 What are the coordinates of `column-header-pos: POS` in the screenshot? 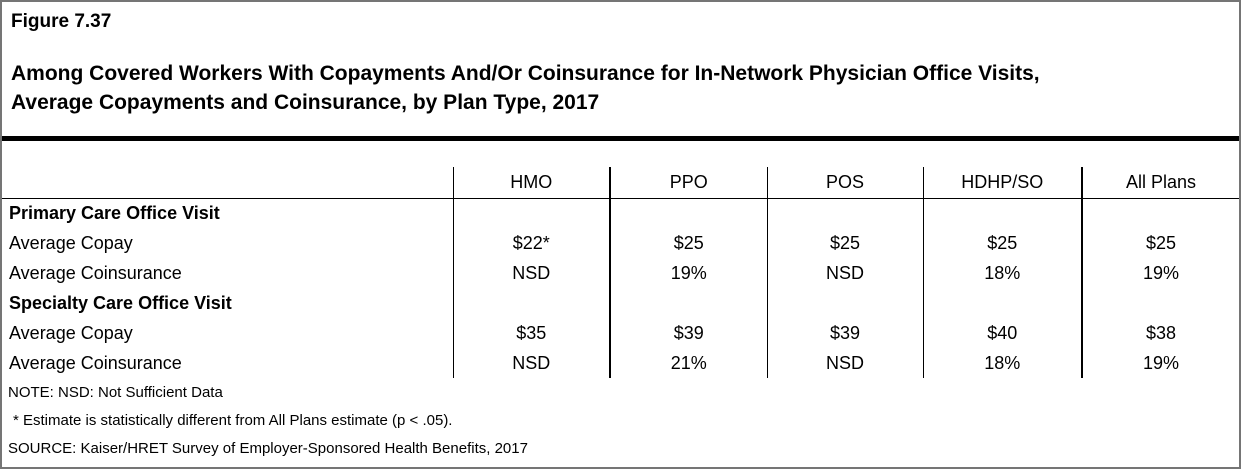 It's located at (844, 183).